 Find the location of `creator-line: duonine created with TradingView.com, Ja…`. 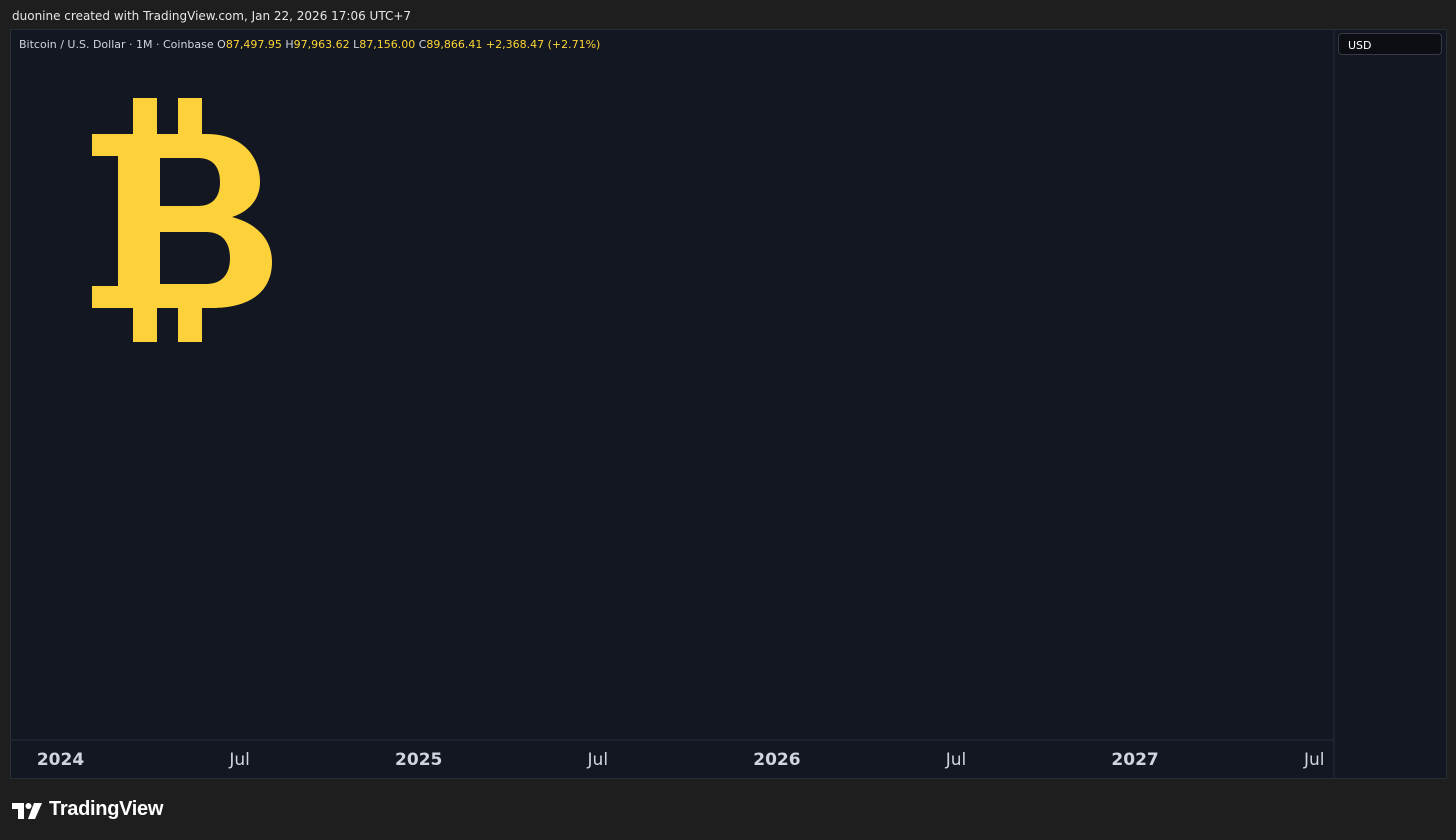

creator-line: duonine created with TradingView.com, Ja… is located at coordinates (212, 16).